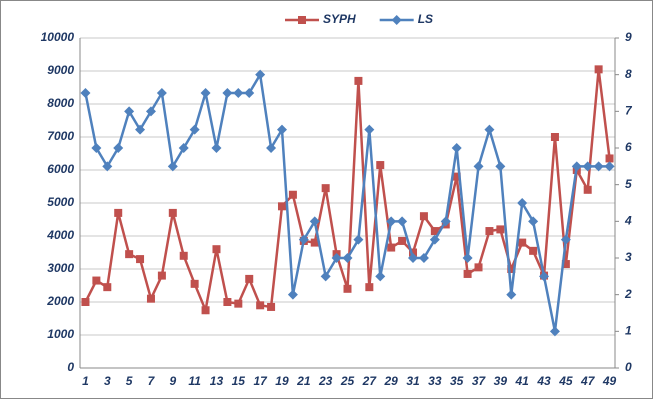  What do you see at coordinates (339, 19) in the screenshot?
I see `legend-label: SYPH` at bounding box center [339, 19].